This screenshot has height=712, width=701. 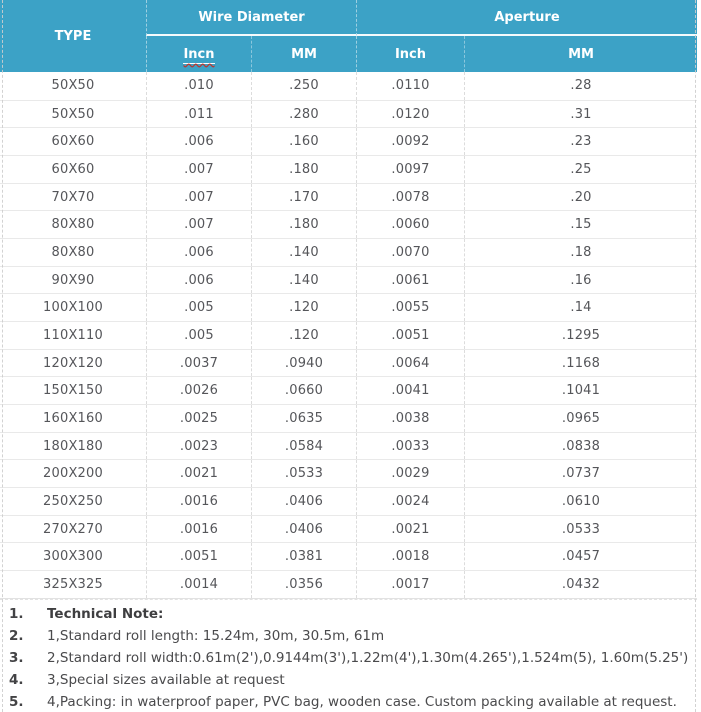 I want to click on cell-aperture-inch: .0110, so click(x=410, y=86).